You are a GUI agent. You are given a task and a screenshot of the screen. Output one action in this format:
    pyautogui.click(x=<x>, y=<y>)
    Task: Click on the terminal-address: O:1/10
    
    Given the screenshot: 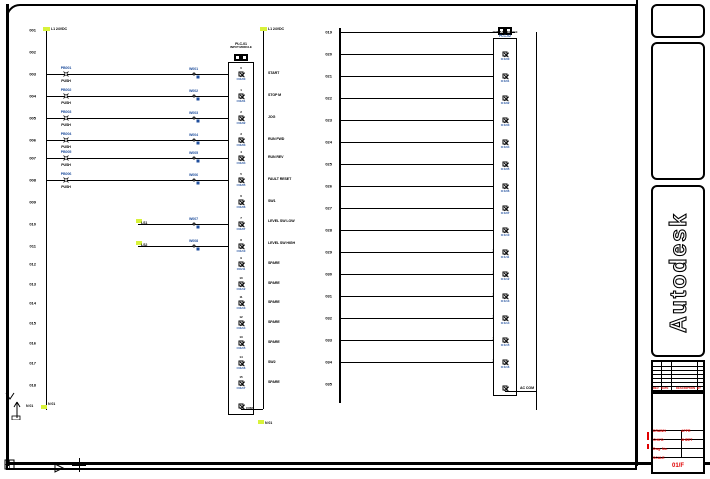 What is the action you would take?
    pyautogui.click(x=505, y=235)
    